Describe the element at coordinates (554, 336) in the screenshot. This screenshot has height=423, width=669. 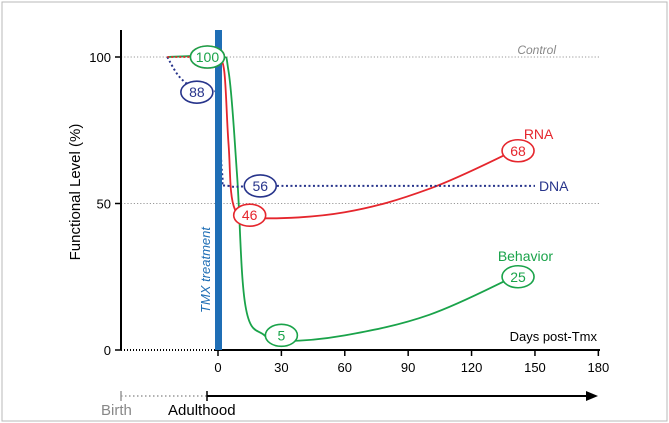
I see `x-axis-label: Days post-Tmx` at that location.